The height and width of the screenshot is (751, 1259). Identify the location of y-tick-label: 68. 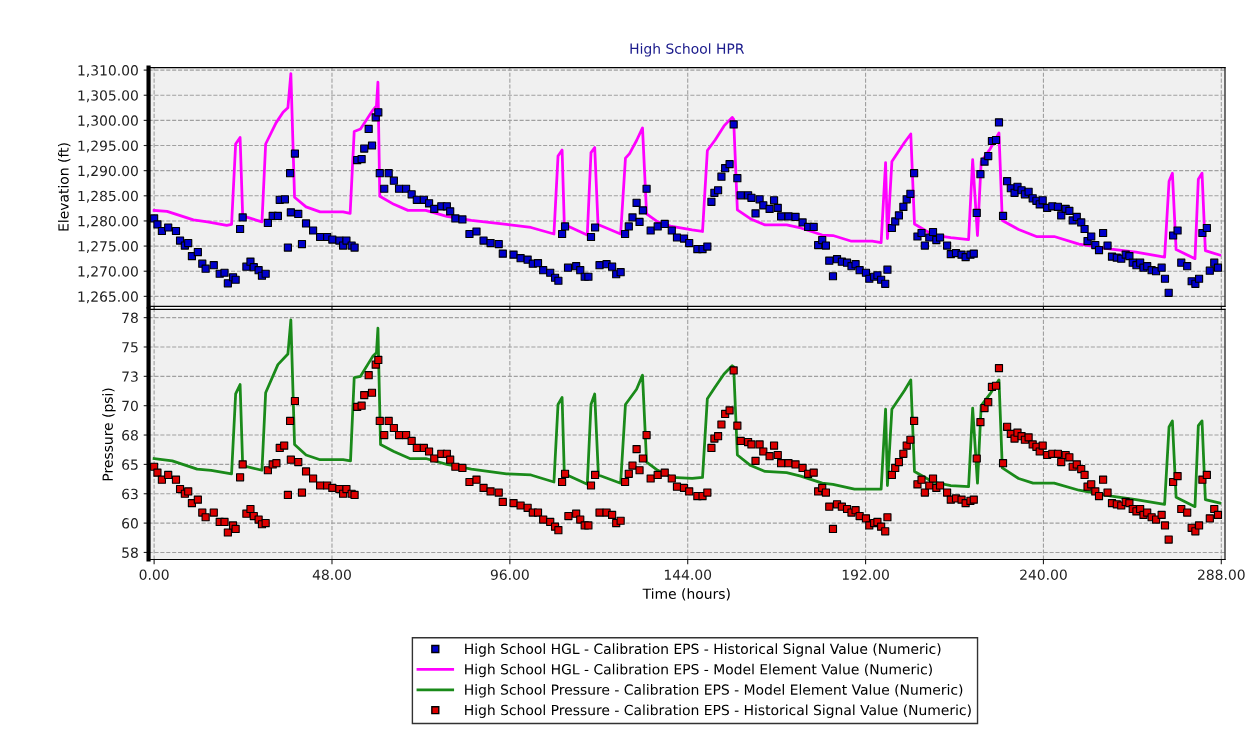
(130, 435).